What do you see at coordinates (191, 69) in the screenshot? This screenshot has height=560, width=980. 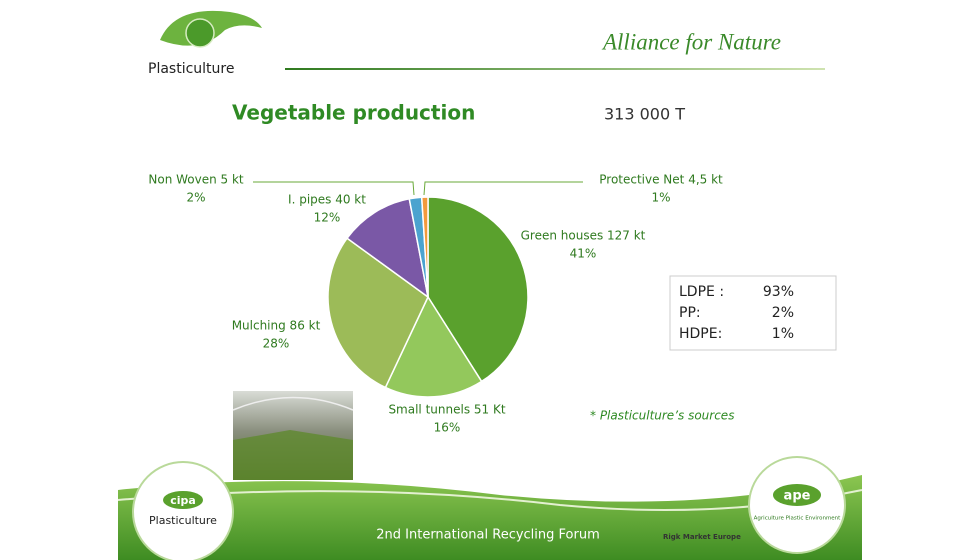 I see `logo-text: Plasticulture` at bounding box center [191, 69].